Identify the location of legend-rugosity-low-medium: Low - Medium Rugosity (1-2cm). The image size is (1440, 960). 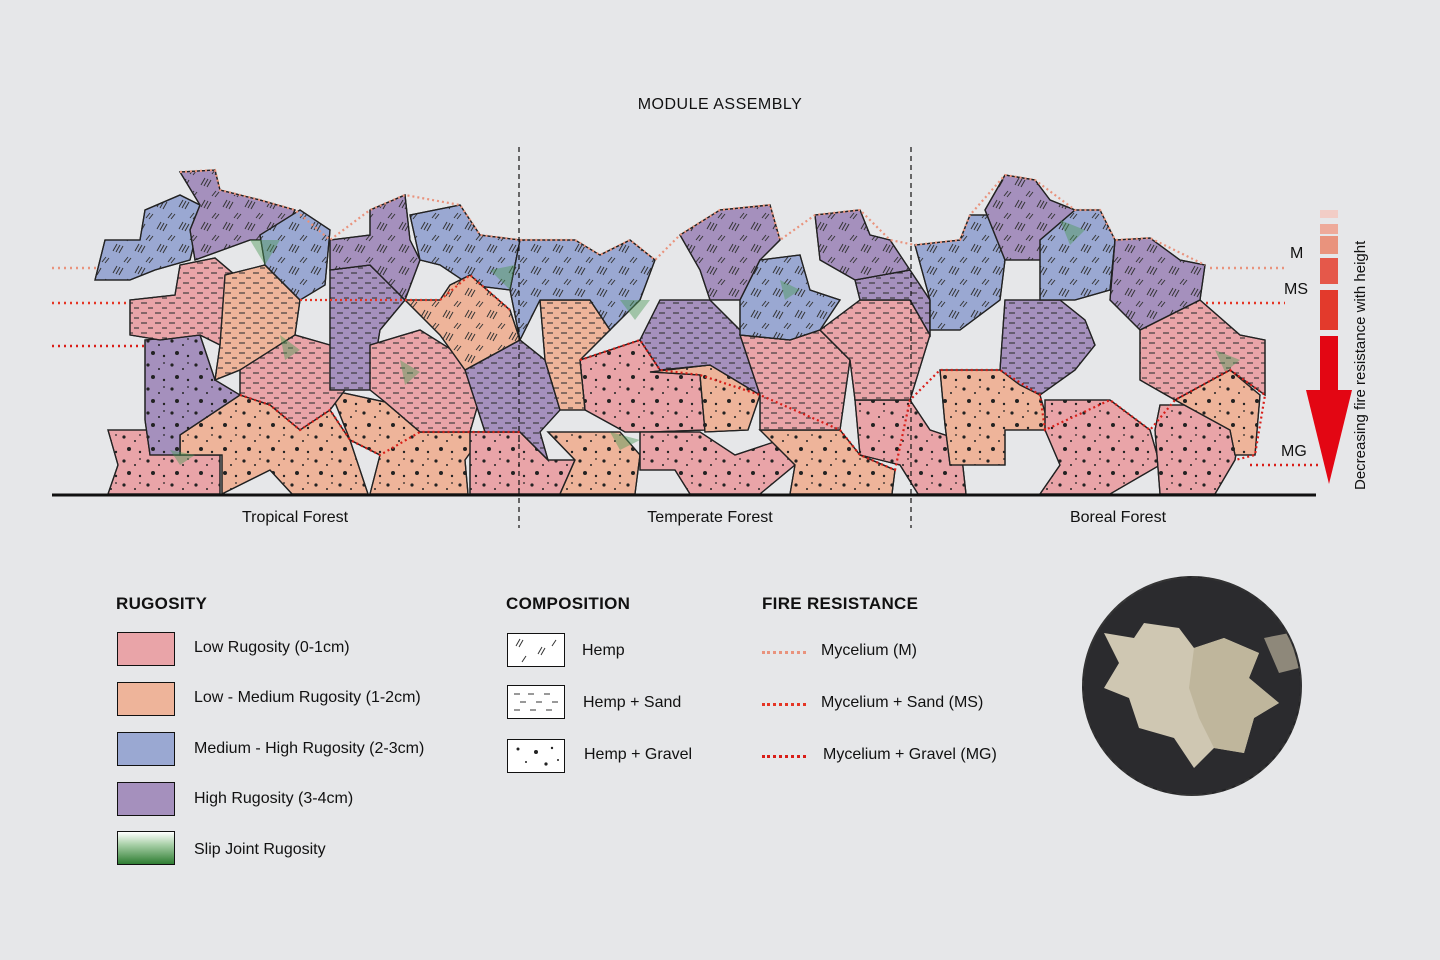
(307, 697).